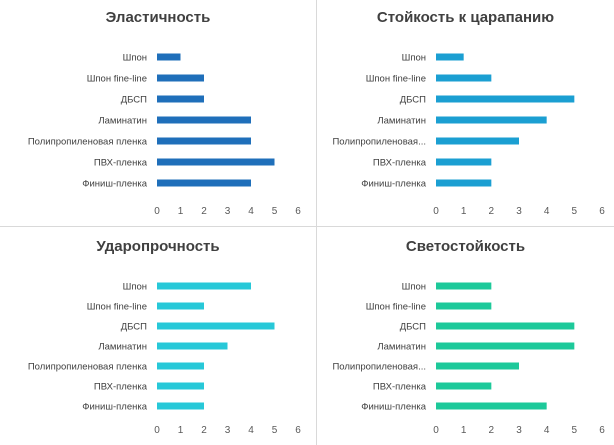 The width and height of the screenshot is (614, 445). I want to click on horizontal-divider, so click(307, 226).